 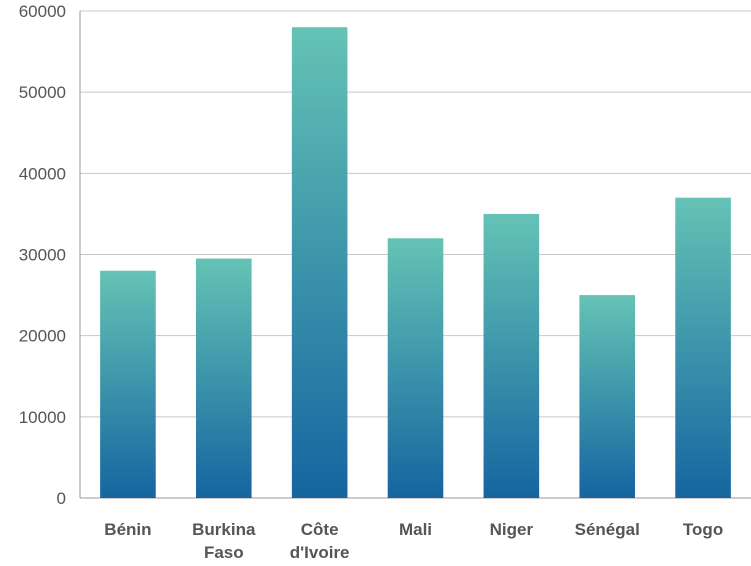 What do you see at coordinates (42, 173) in the screenshot?
I see `y-tick-label: 40000` at bounding box center [42, 173].